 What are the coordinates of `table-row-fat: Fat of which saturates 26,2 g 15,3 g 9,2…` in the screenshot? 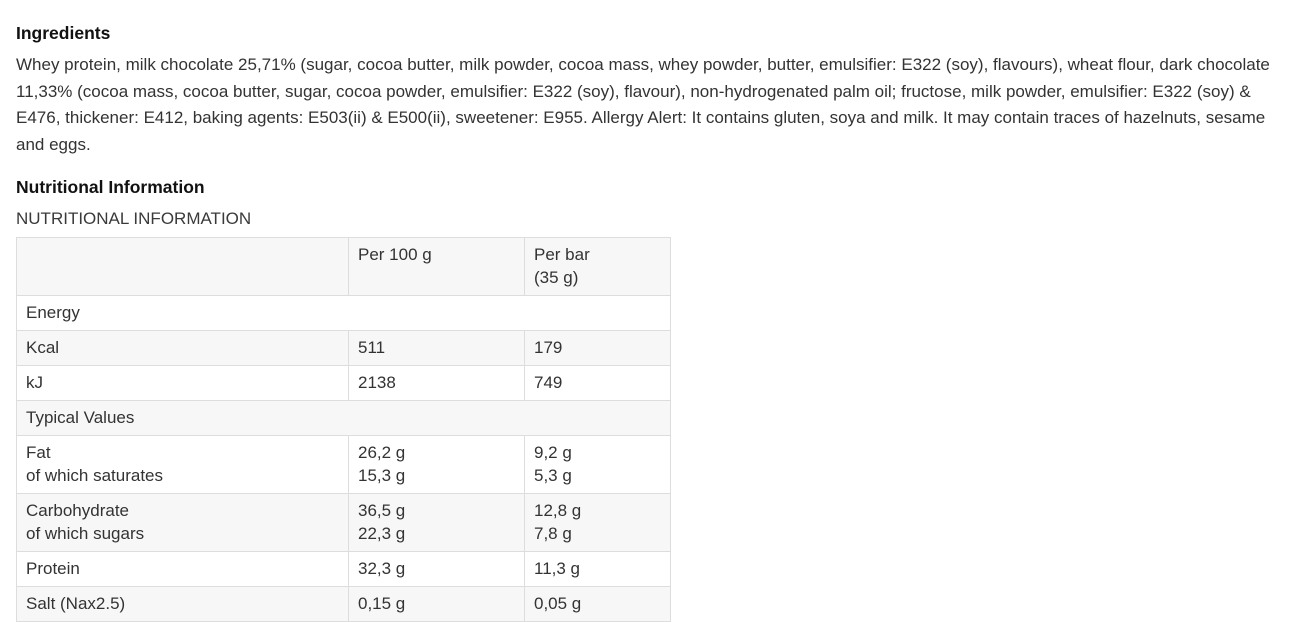 It's located at (343, 464).